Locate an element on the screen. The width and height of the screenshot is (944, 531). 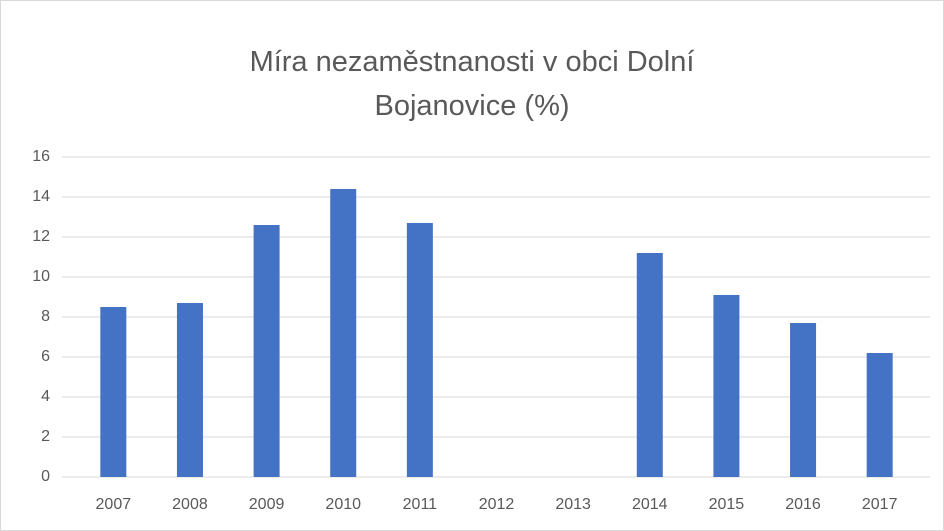
y-tick-label: 0 is located at coordinates (45, 476).